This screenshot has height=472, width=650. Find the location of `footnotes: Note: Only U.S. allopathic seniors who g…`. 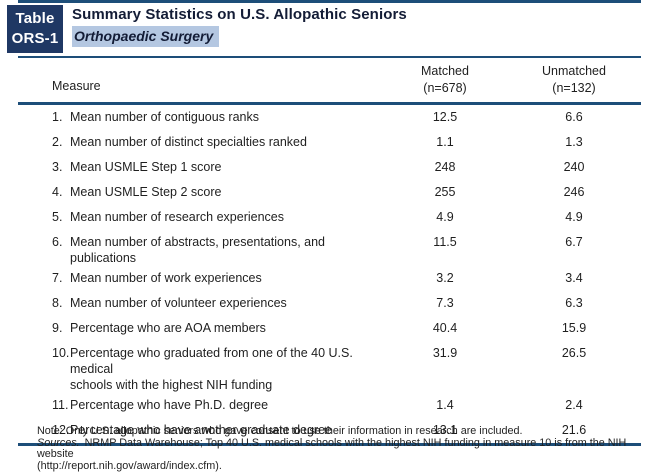

footnotes: Note: Only U.S. allopathic seniors who g… is located at coordinates (333, 449).